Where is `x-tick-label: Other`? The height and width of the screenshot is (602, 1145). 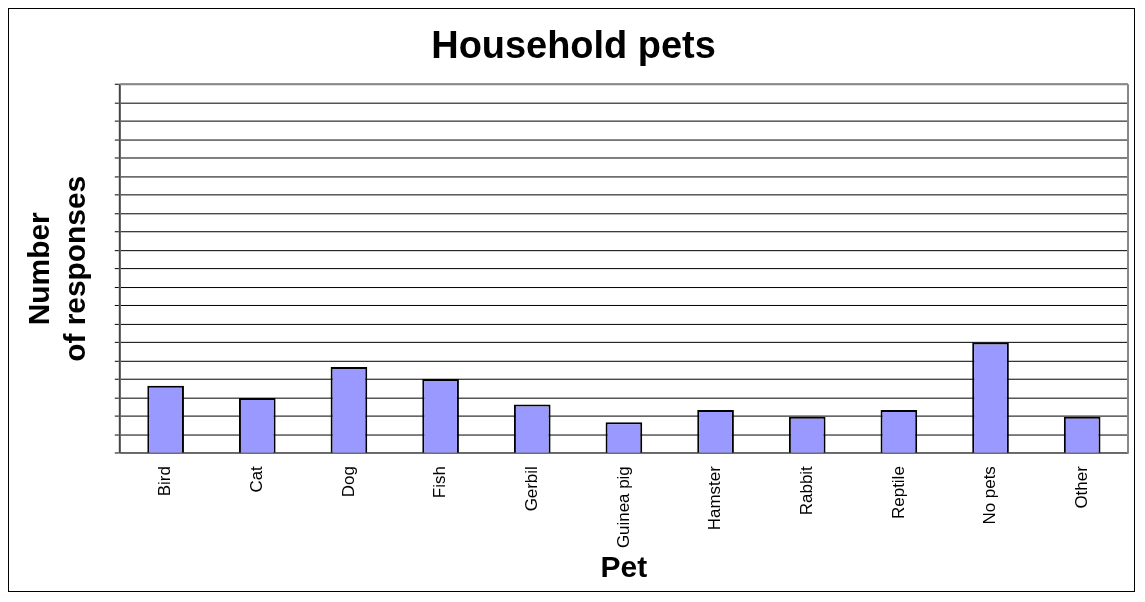 x-tick-label: Other is located at coordinates (1081, 487).